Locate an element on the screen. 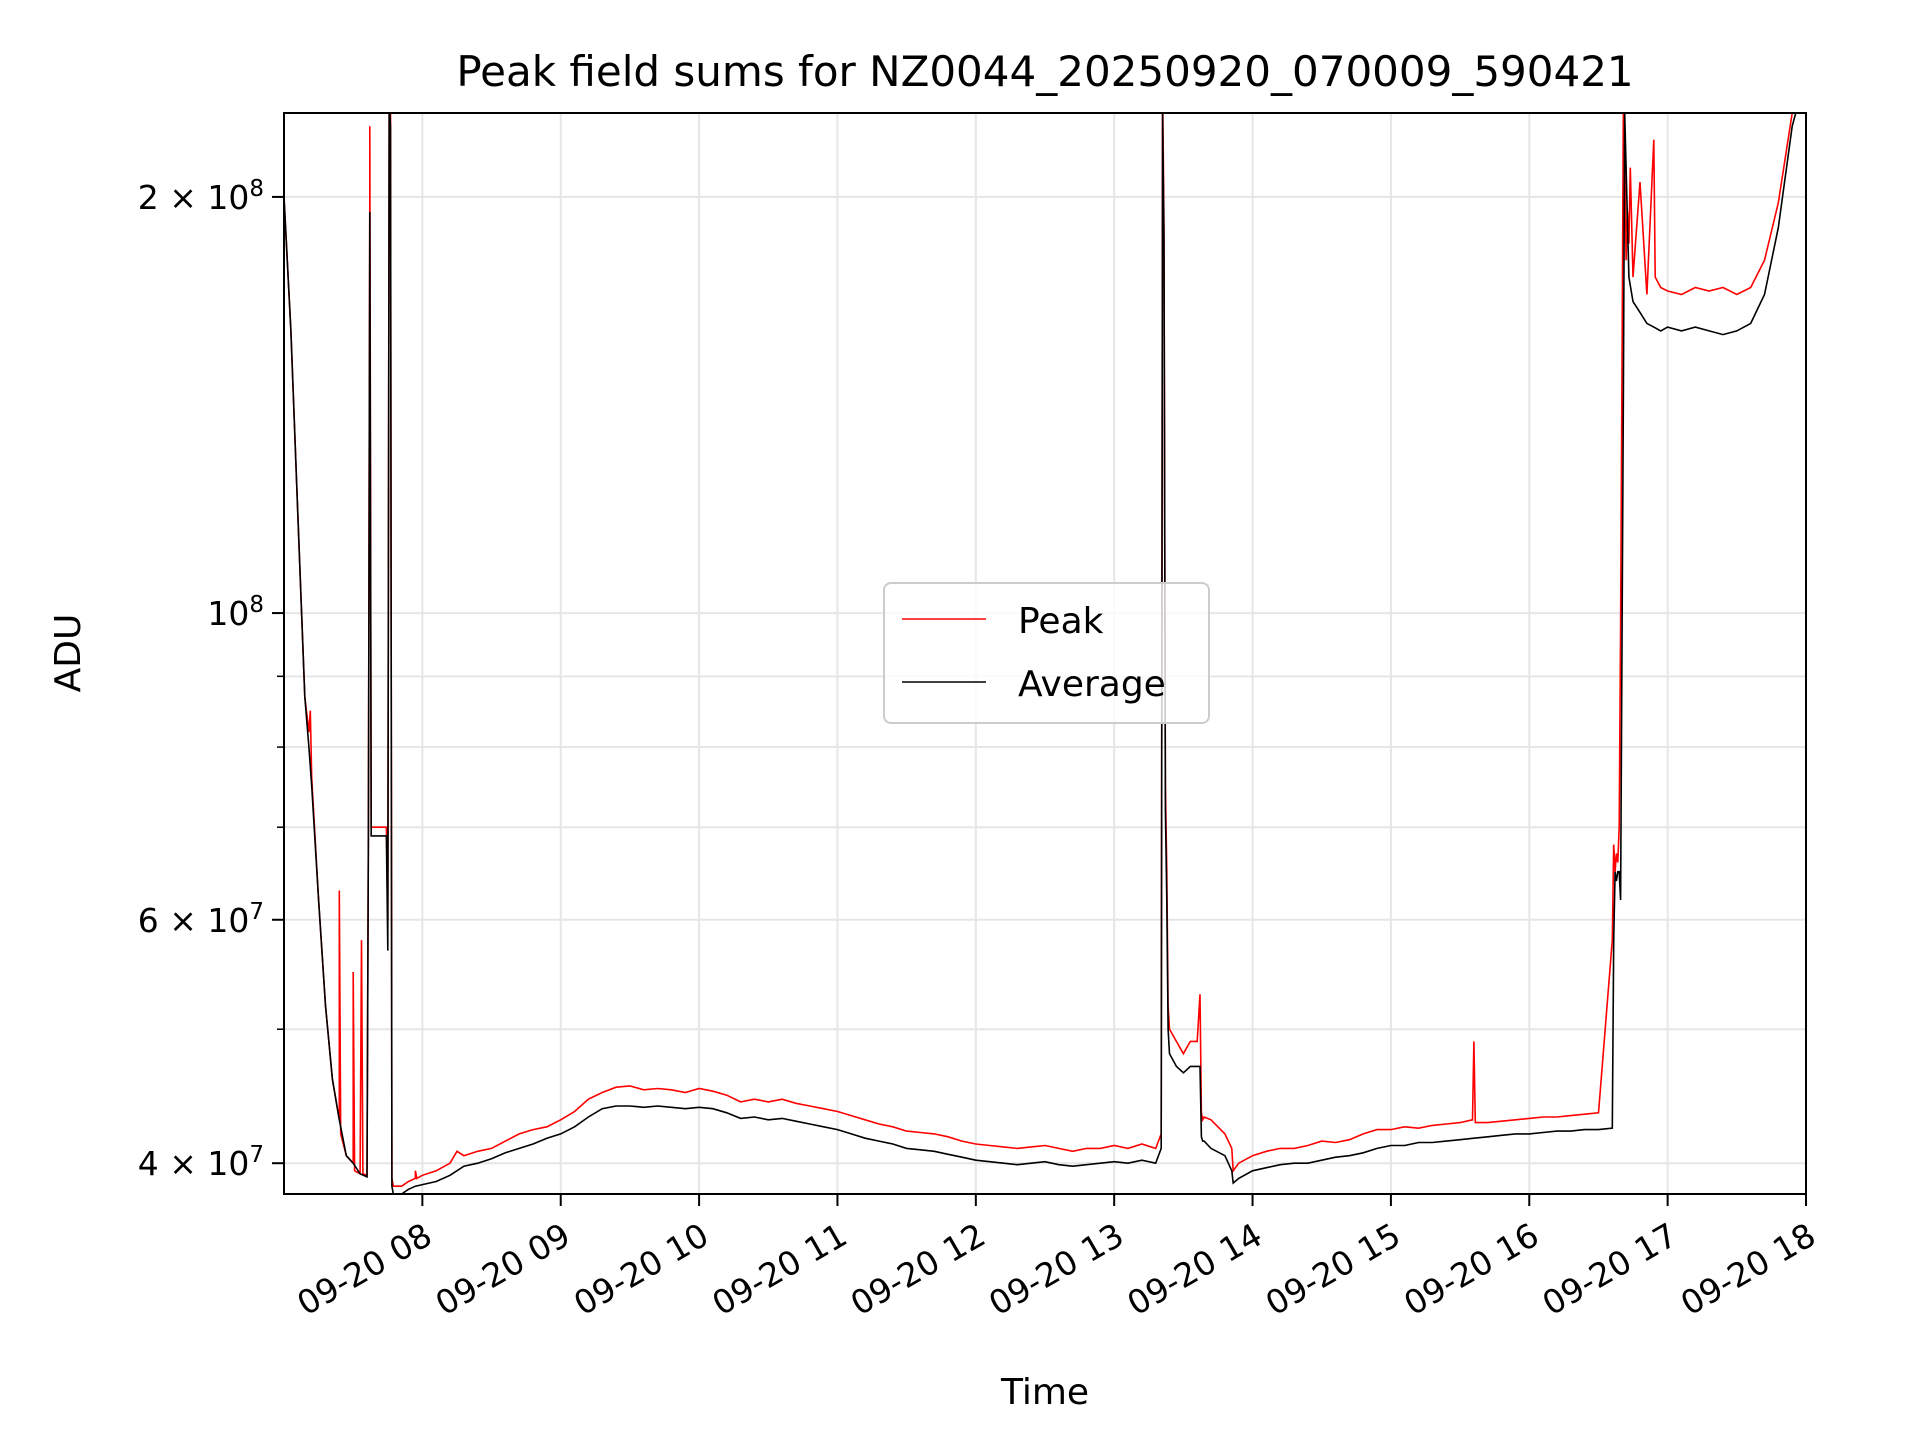 This screenshot has width=1920, height=1440. legend-label-average: Average is located at coordinates (1092, 684).